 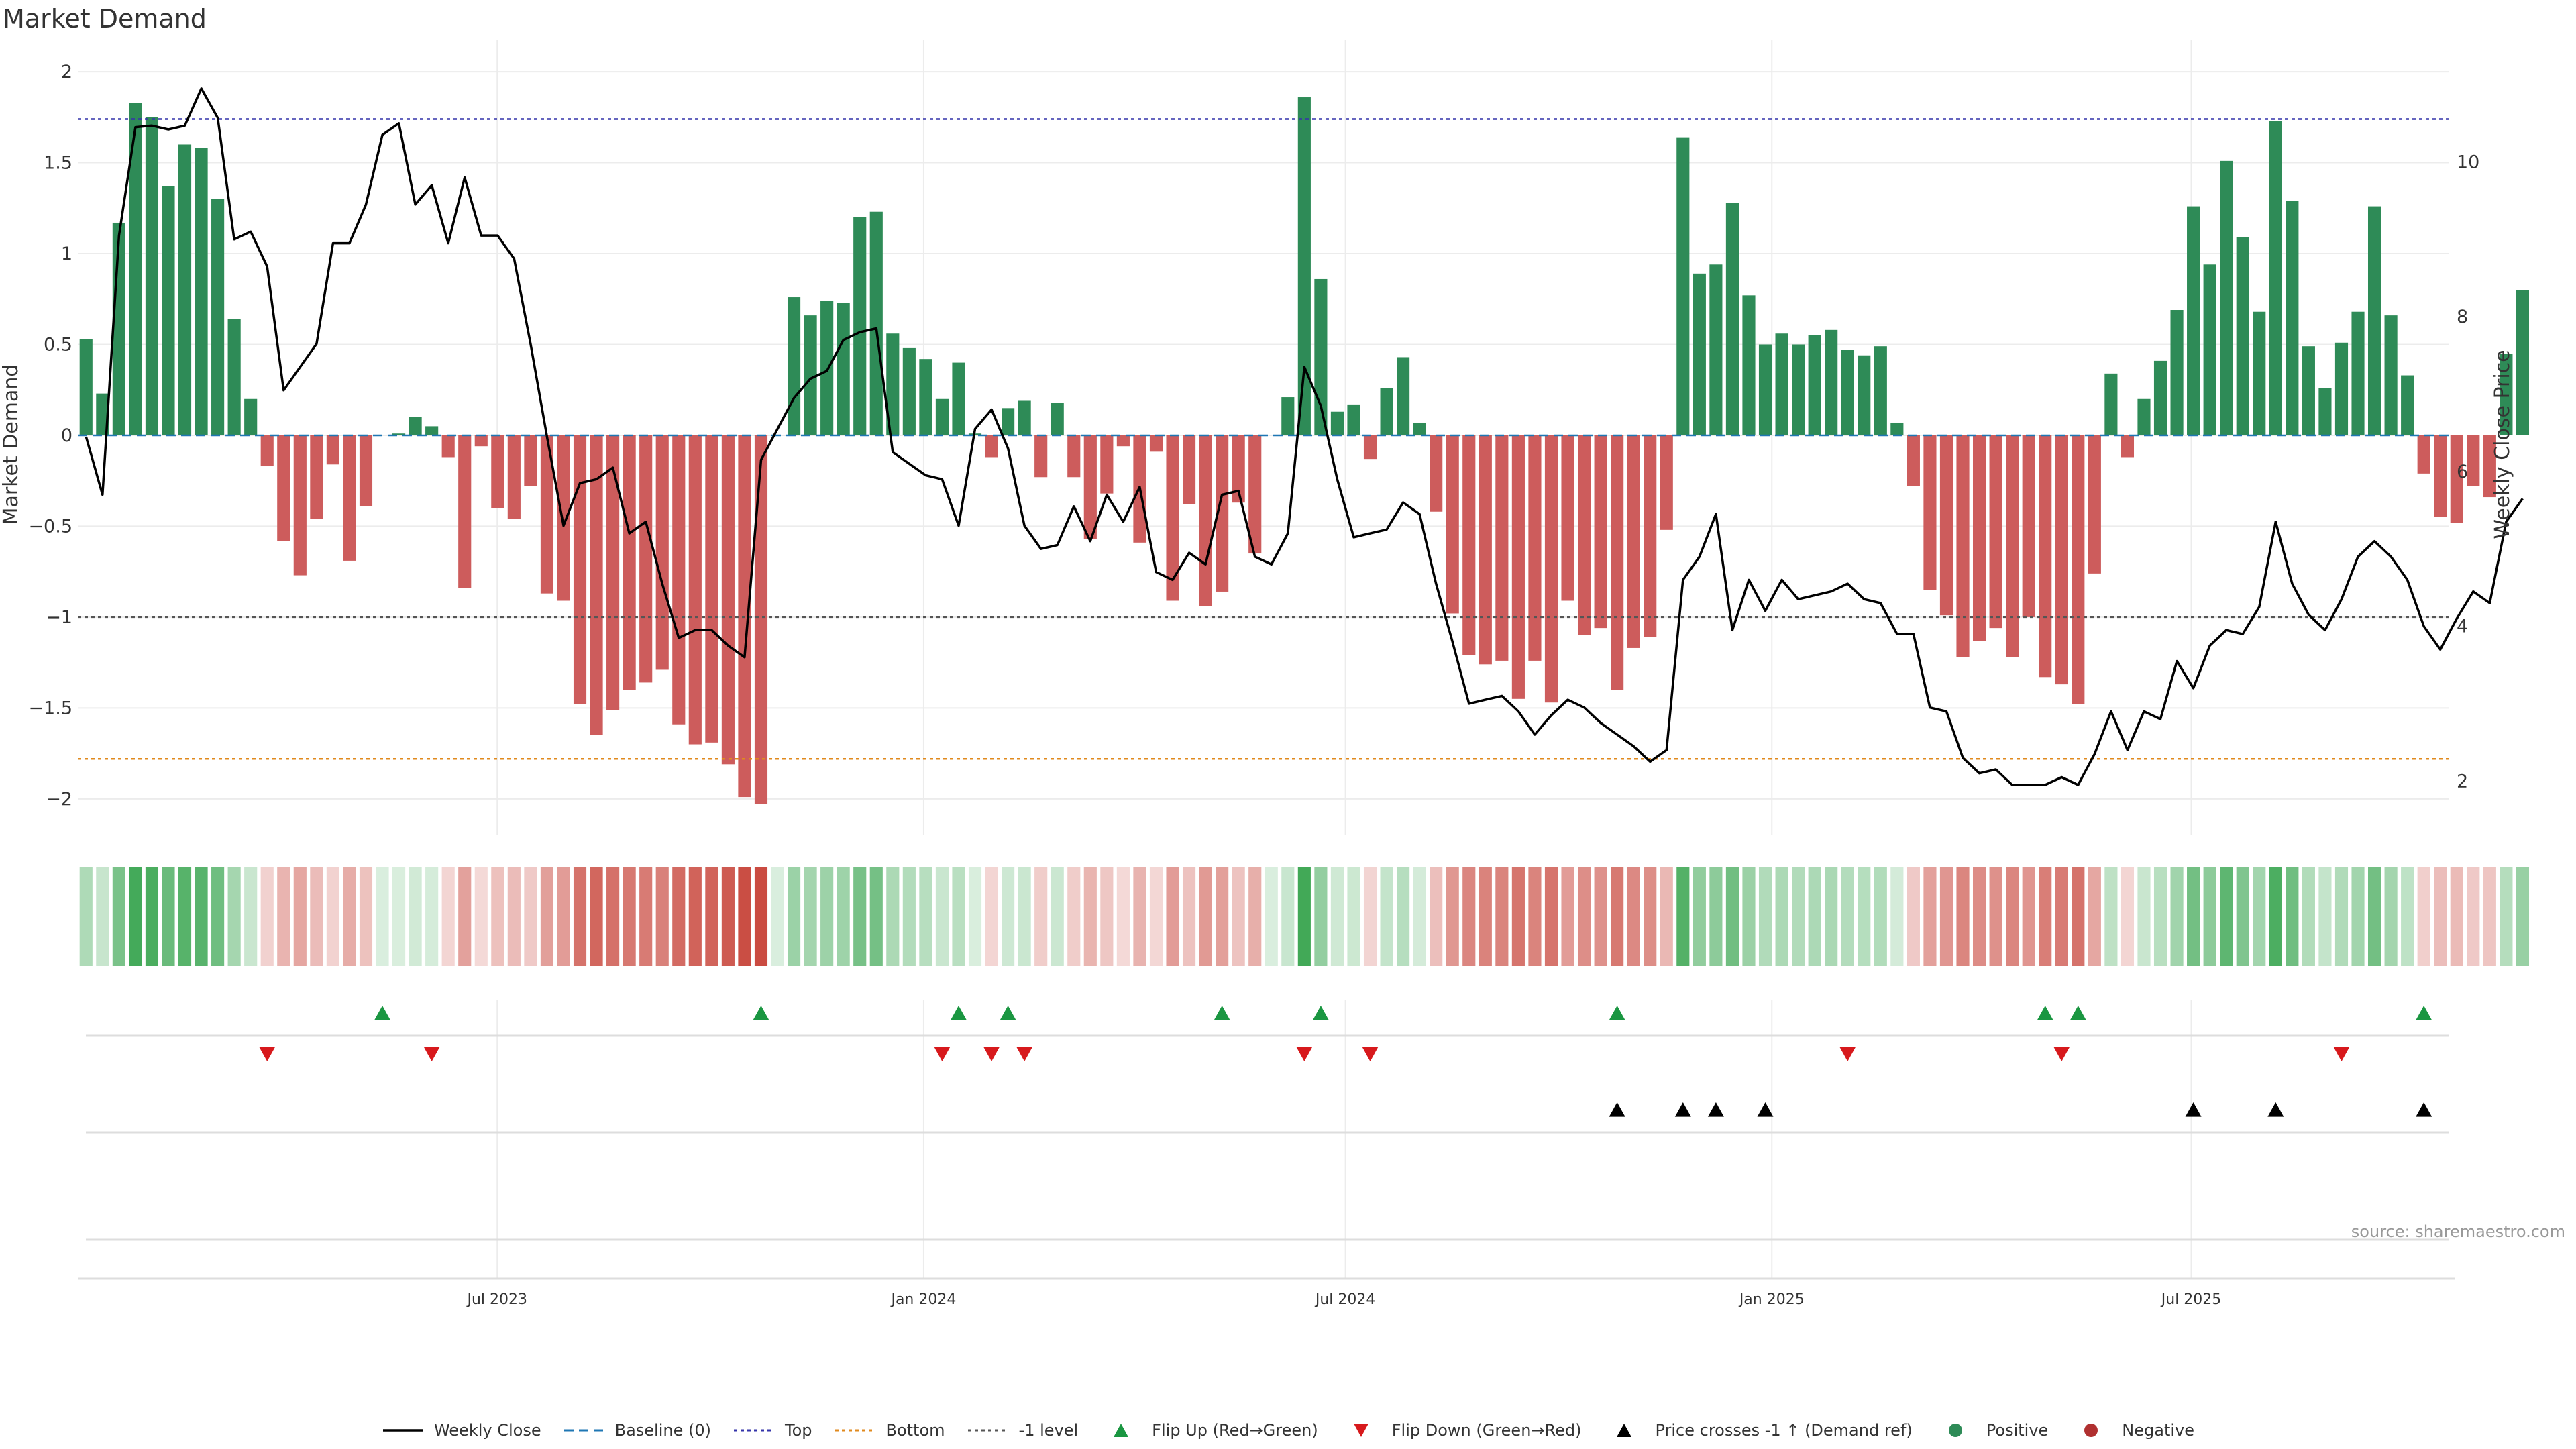 What do you see at coordinates (2158, 1430) in the screenshot?
I see `legend-label: Negative` at bounding box center [2158, 1430].